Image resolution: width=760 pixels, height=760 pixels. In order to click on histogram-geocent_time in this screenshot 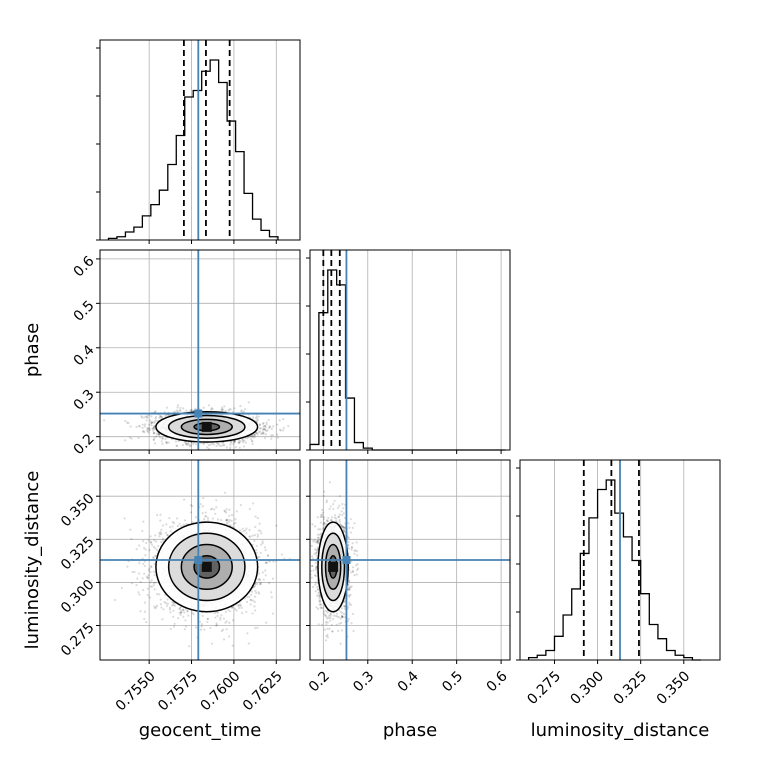, I will do `click(193, 149)`.